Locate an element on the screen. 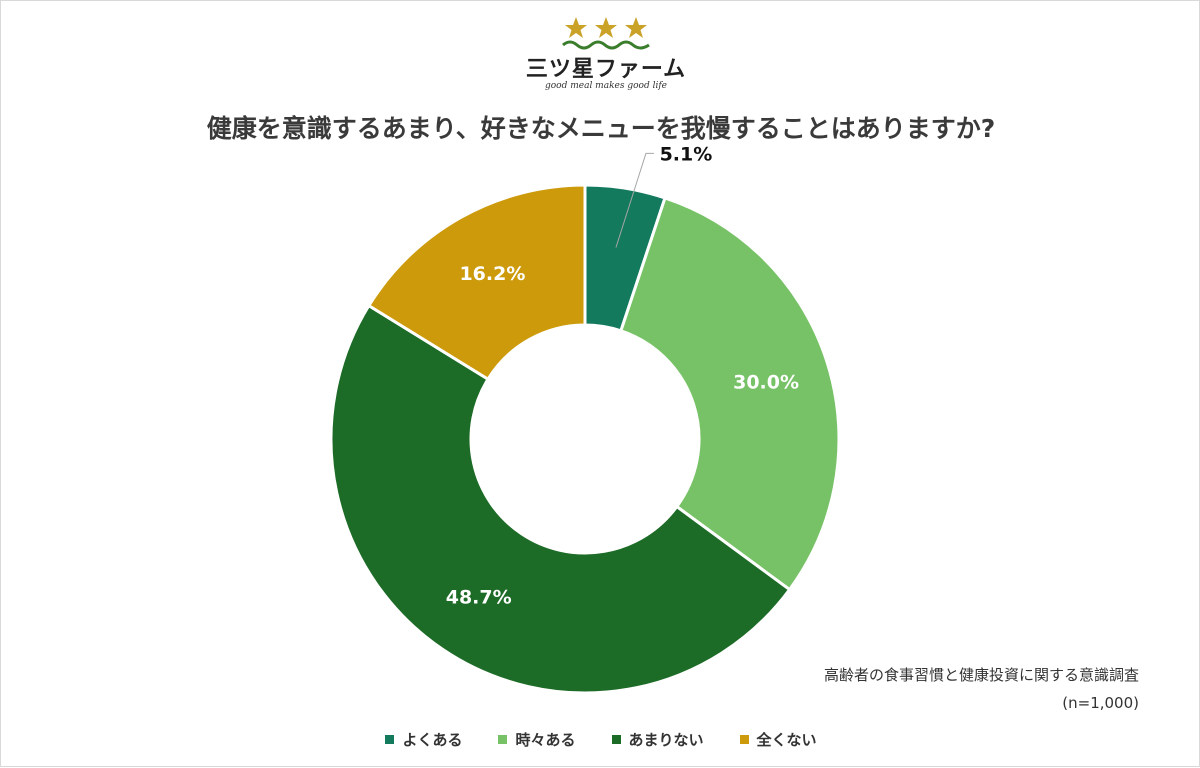  brand-logo: 三ツ星ファーム good meal makes good life is located at coordinates (606, 55).